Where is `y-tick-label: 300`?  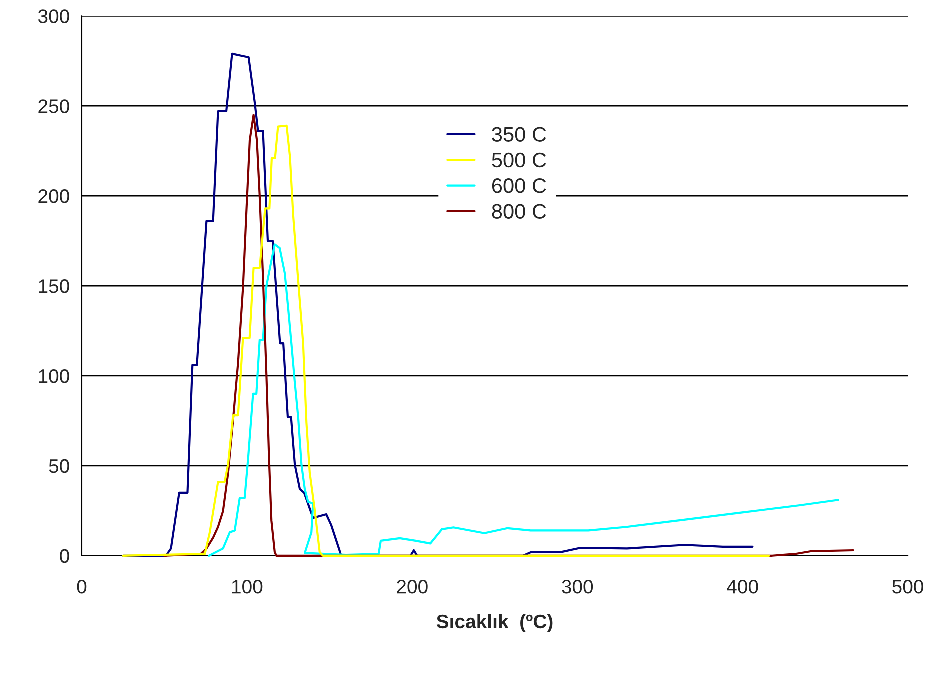
y-tick-label: 300 is located at coordinates (54, 17).